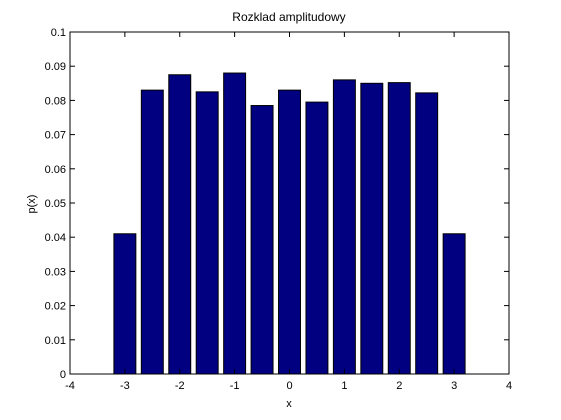  Describe the element at coordinates (235, 386) in the screenshot. I see `x-tick-label: -1` at that location.